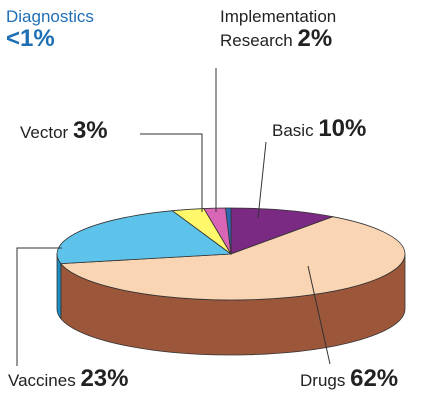 The image size is (440, 401). What do you see at coordinates (64, 130) in the screenshot?
I see `label-vector: Vector 3%` at bounding box center [64, 130].